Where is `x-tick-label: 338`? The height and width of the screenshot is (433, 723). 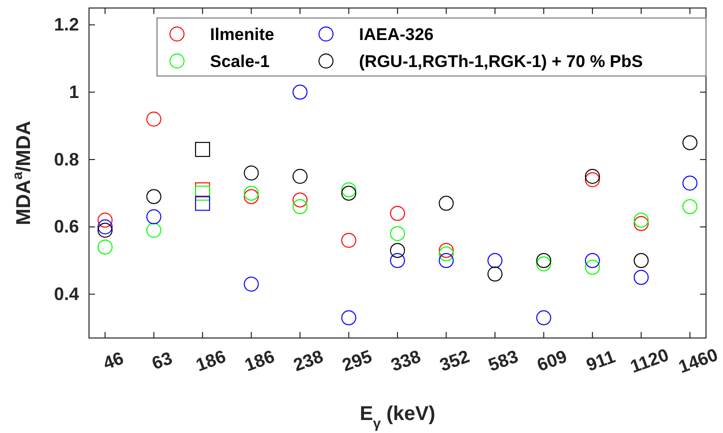
x-tick-label: 338 is located at coordinates (406, 361).